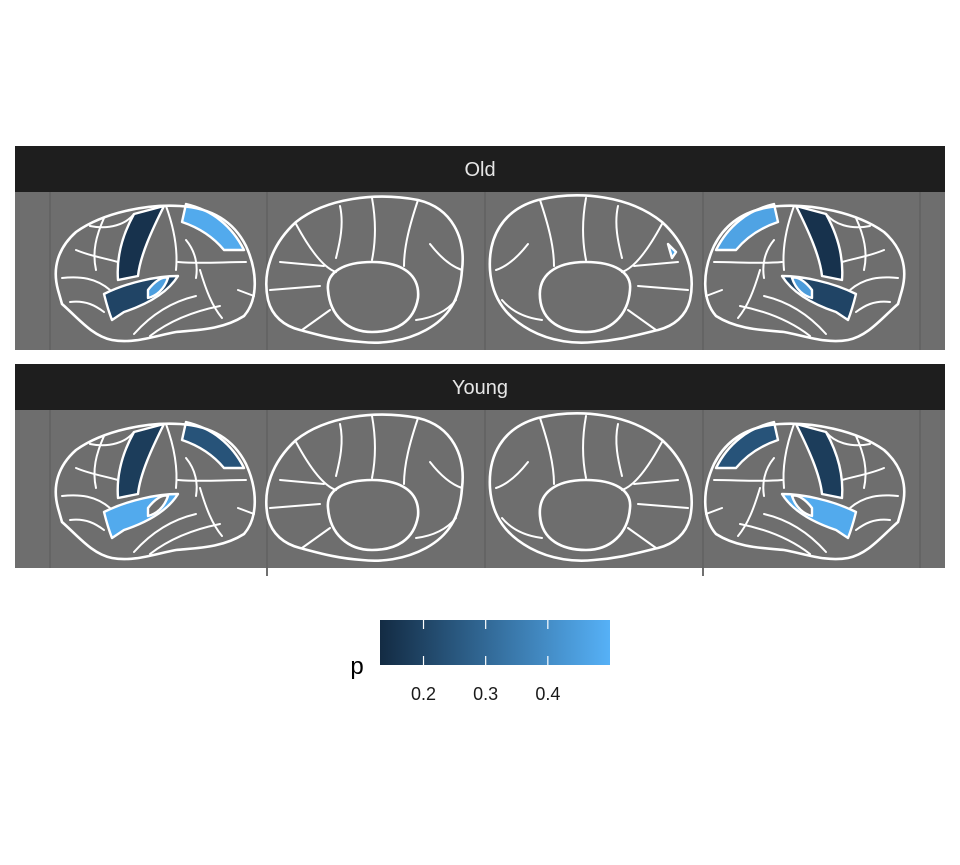 The width and height of the screenshot is (960, 865). What do you see at coordinates (547, 694) in the screenshot?
I see `colorbar-tick-label: 0.4` at bounding box center [547, 694].